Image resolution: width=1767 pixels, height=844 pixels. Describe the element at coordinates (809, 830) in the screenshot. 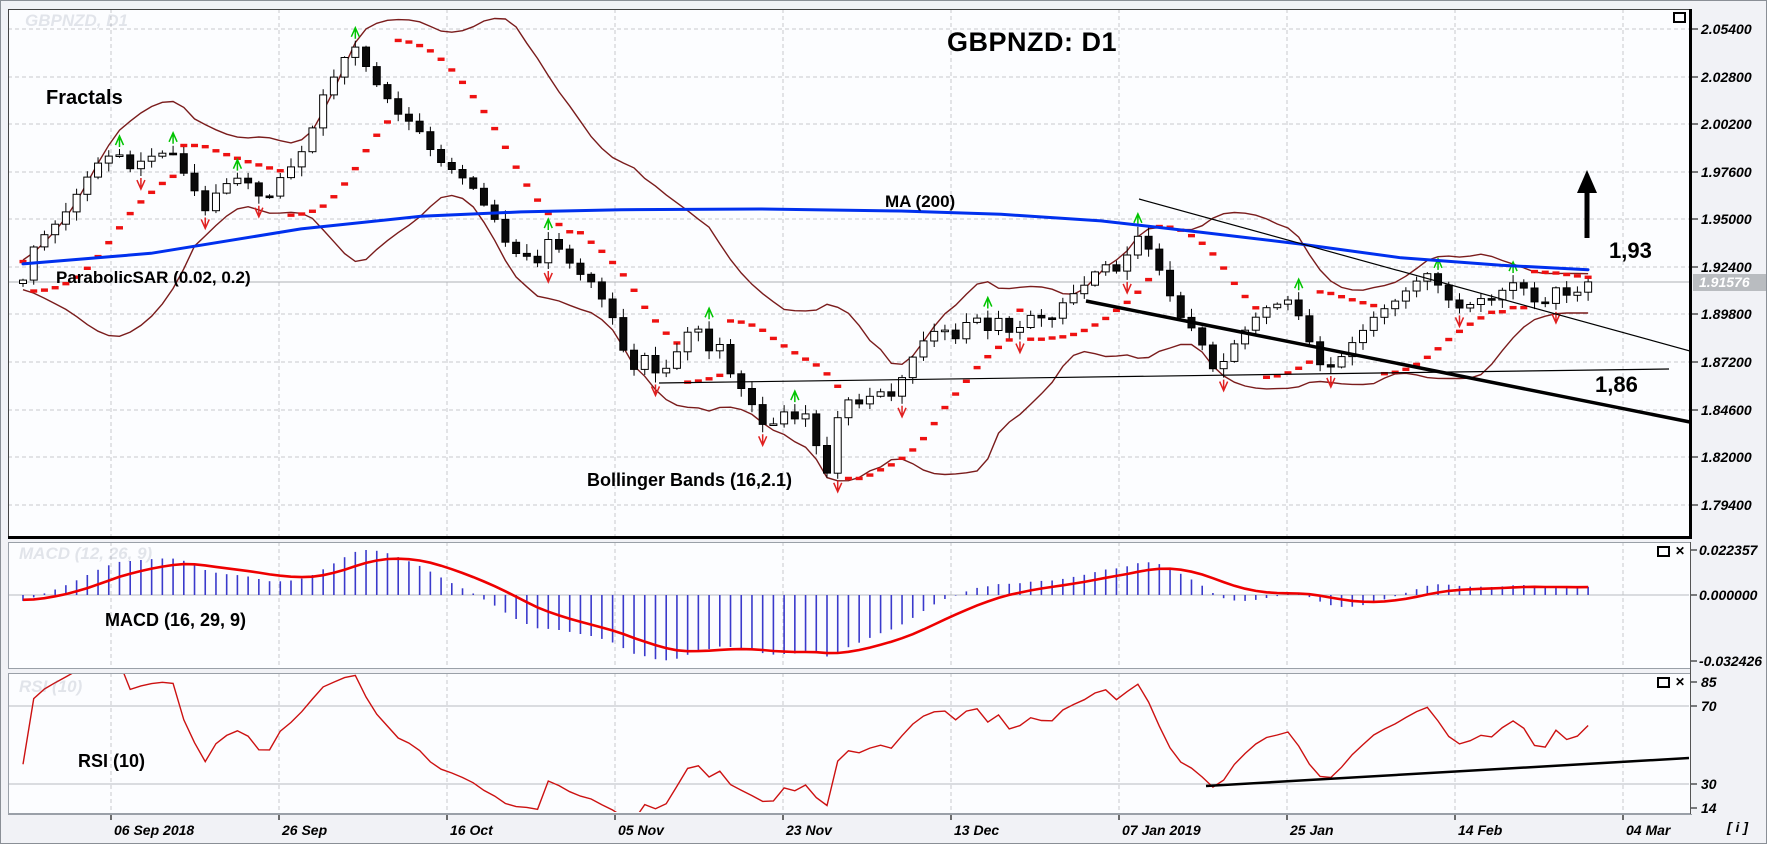

I see `time-axis-label: 23 Nov` at that location.